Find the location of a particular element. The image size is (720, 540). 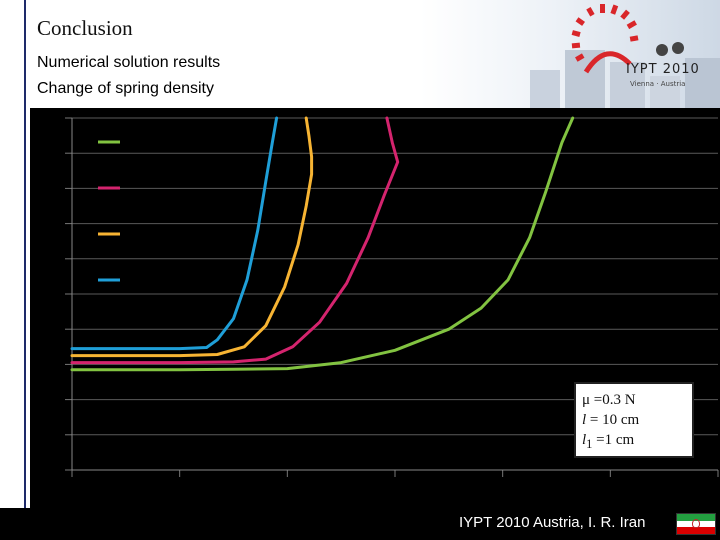

param-length: l = 10 cm is located at coordinates (637, 420).